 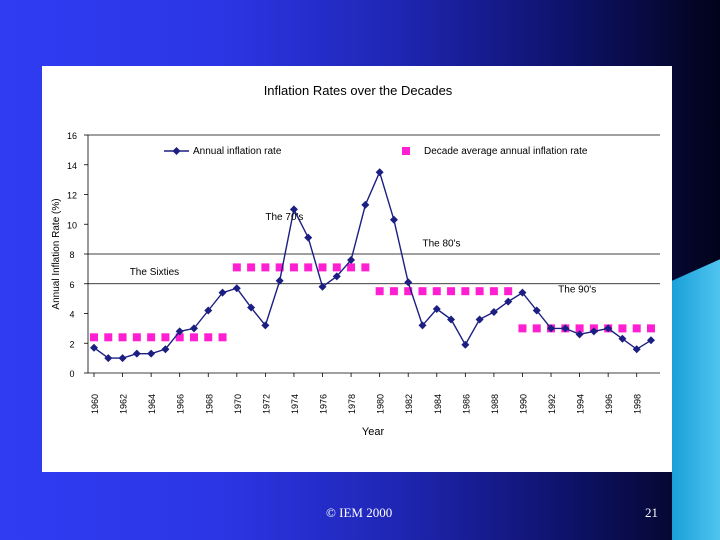 I want to click on chart-annotation: The 70's, so click(x=284, y=217).